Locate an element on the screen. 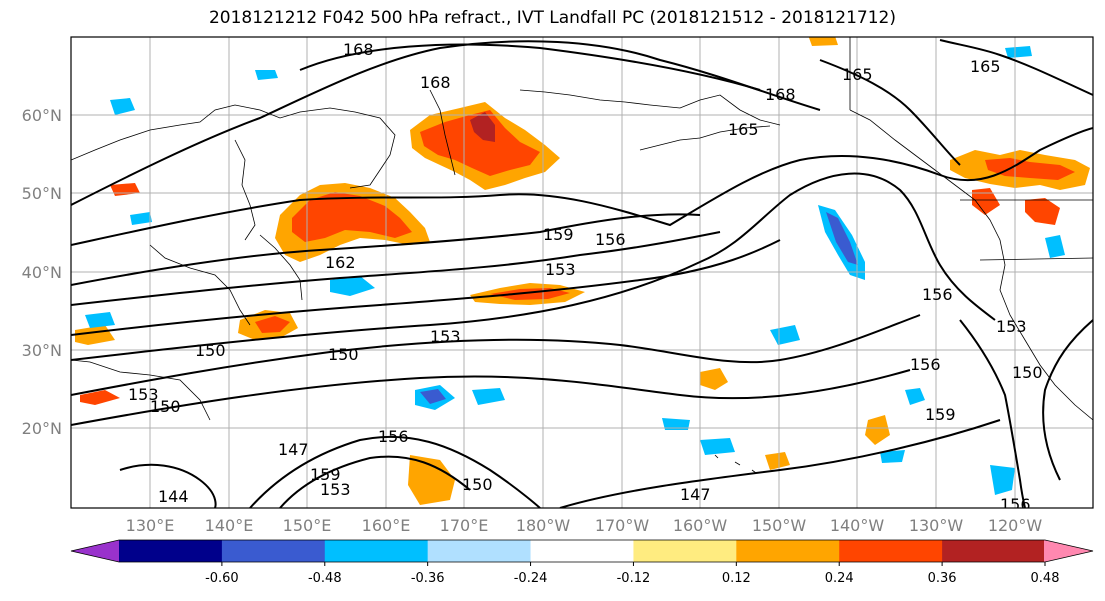 The width and height of the screenshot is (1105, 601). colorbar-tick-label: 0.36 is located at coordinates (942, 578).